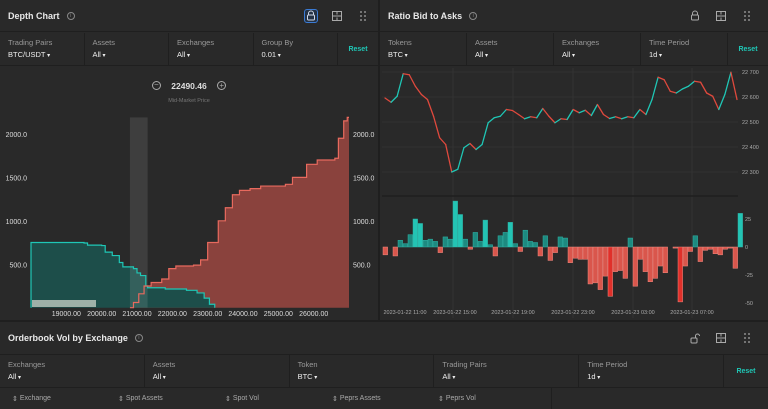  Describe the element at coordinates (242, 399) in the screenshot. I see `column-spot-vol: ⇕ Spot Vol` at that location.